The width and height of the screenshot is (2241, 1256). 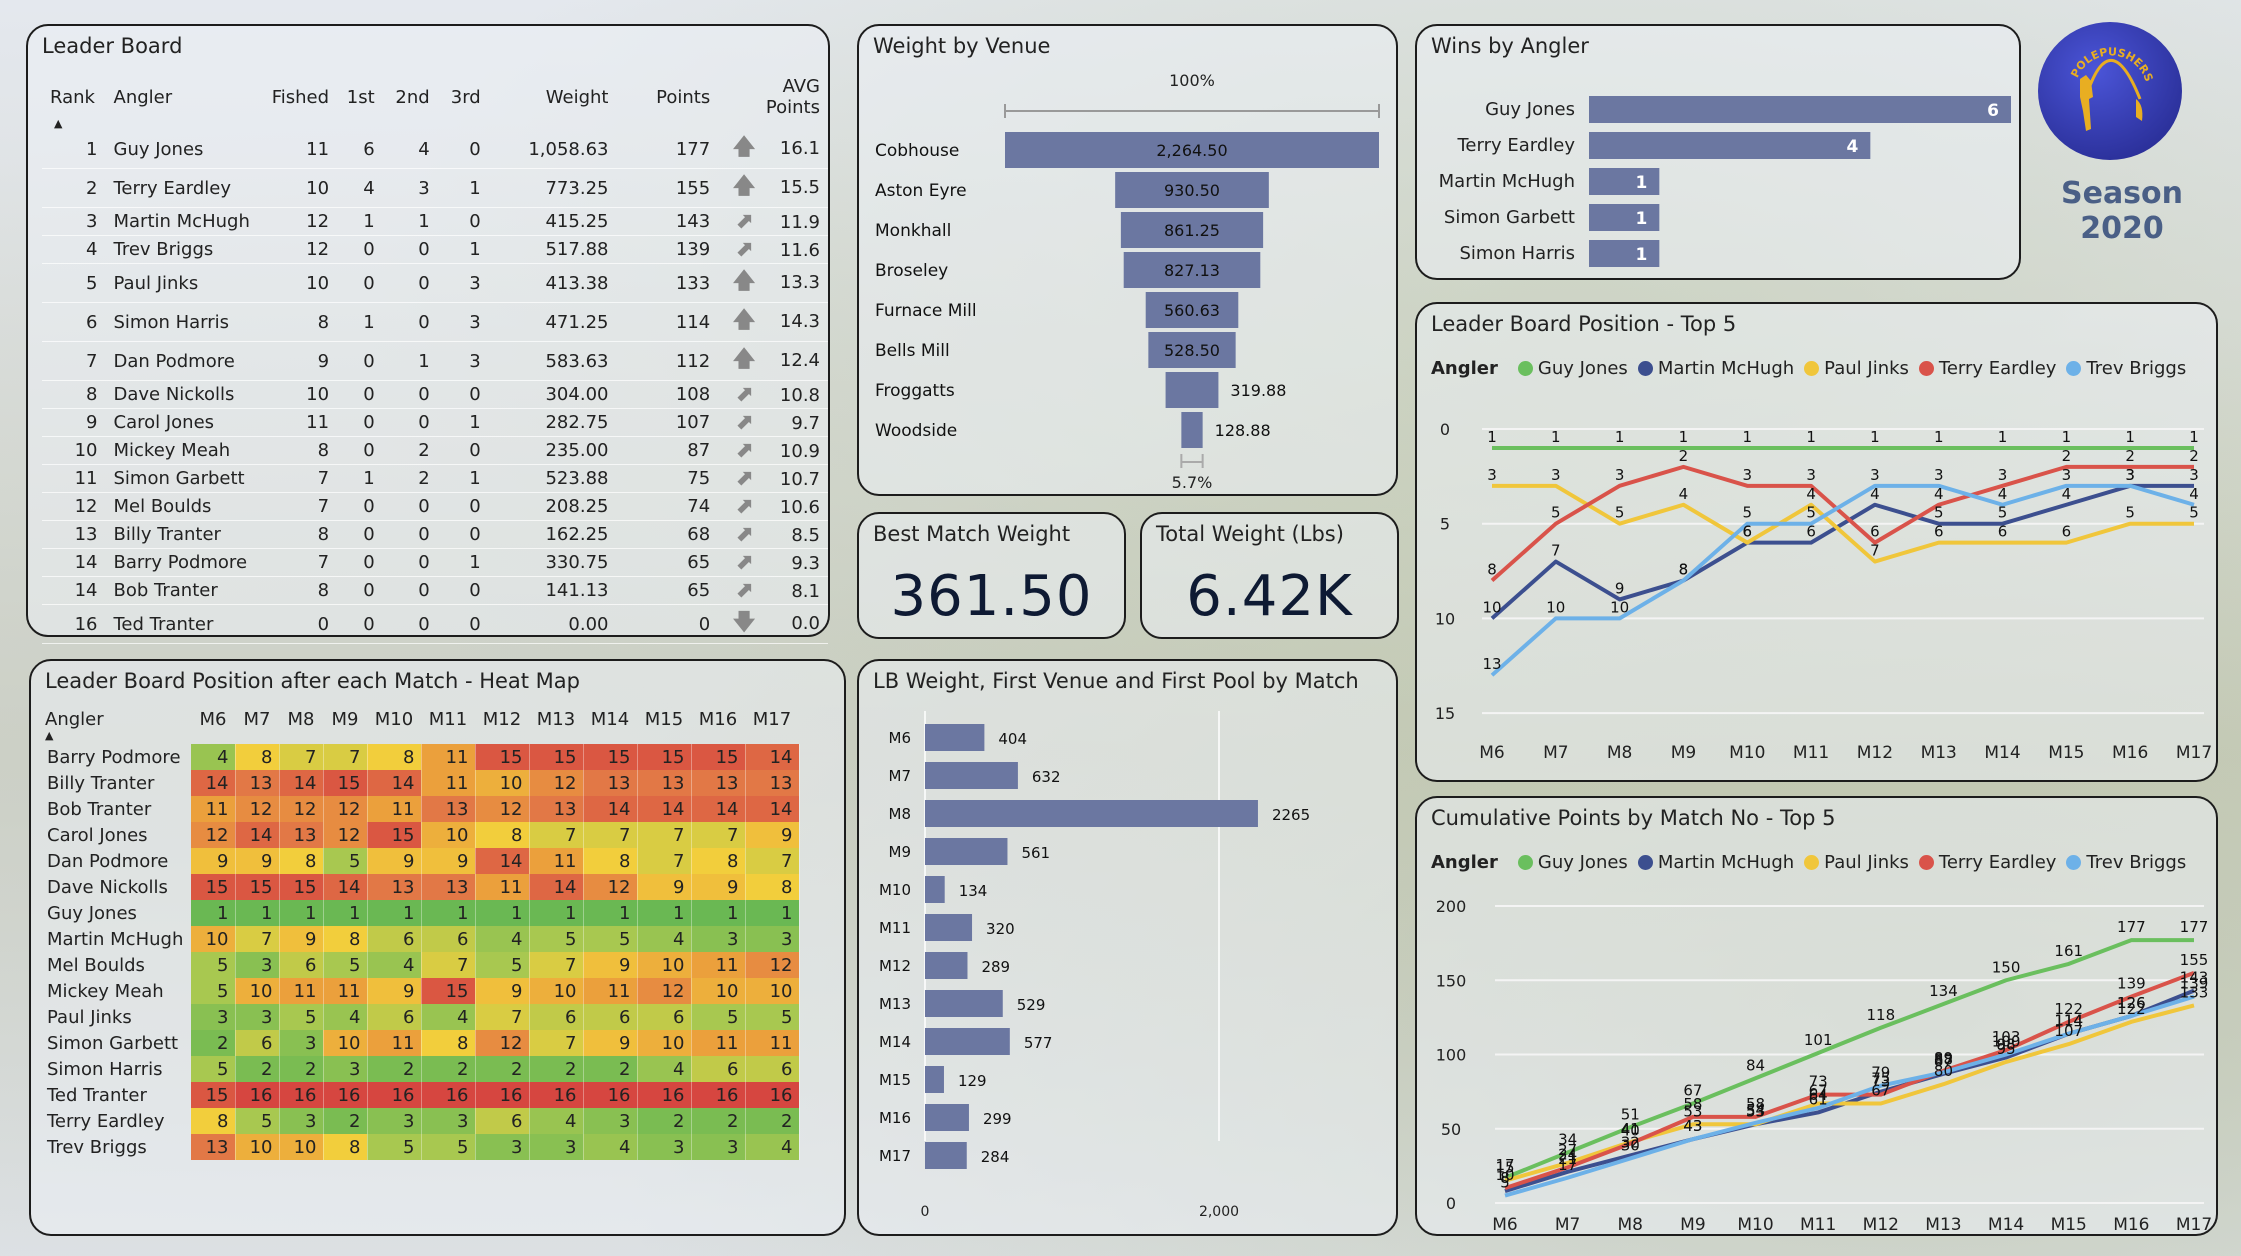 What do you see at coordinates (718, 719) in the screenshot?
I see `heat-map-header-m16: M16` at bounding box center [718, 719].